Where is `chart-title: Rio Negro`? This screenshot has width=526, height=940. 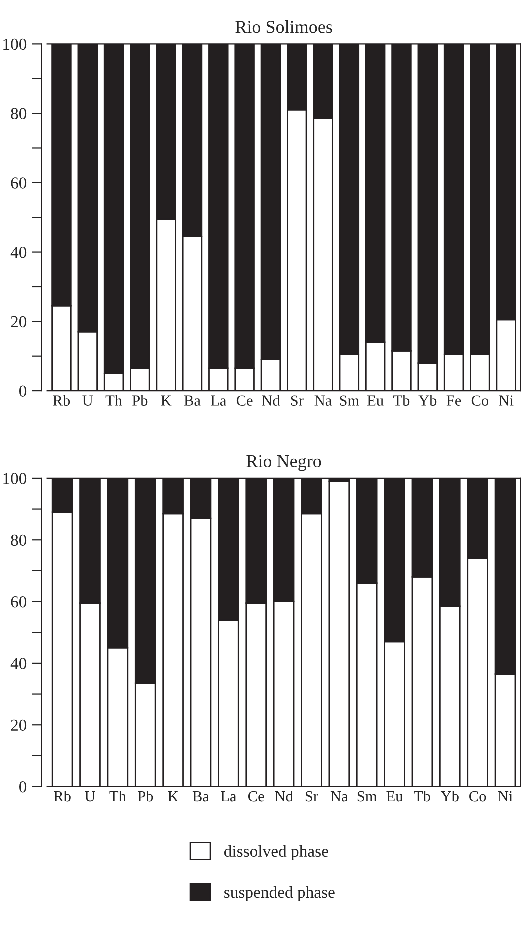
chart-title: Rio Negro is located at coordinates (284, 463).